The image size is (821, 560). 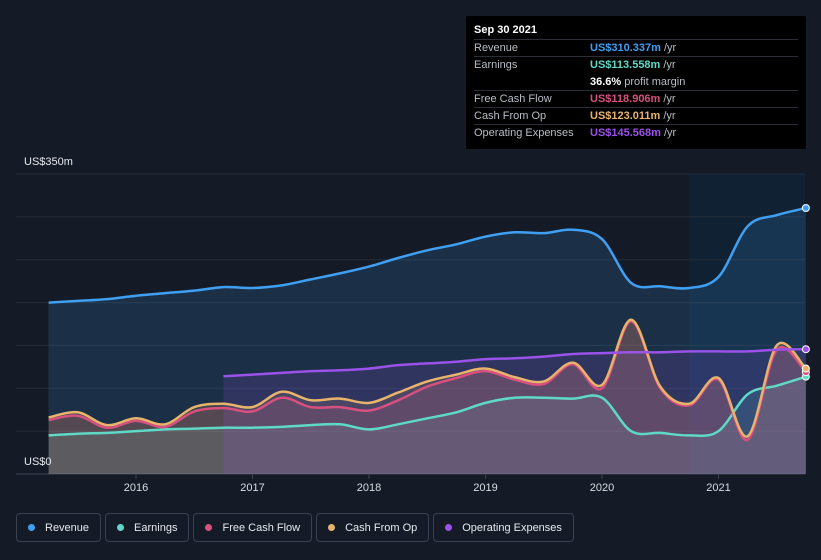 I want to click on tooltip-key: Free Cash Flow, so click(x=513, y=99).